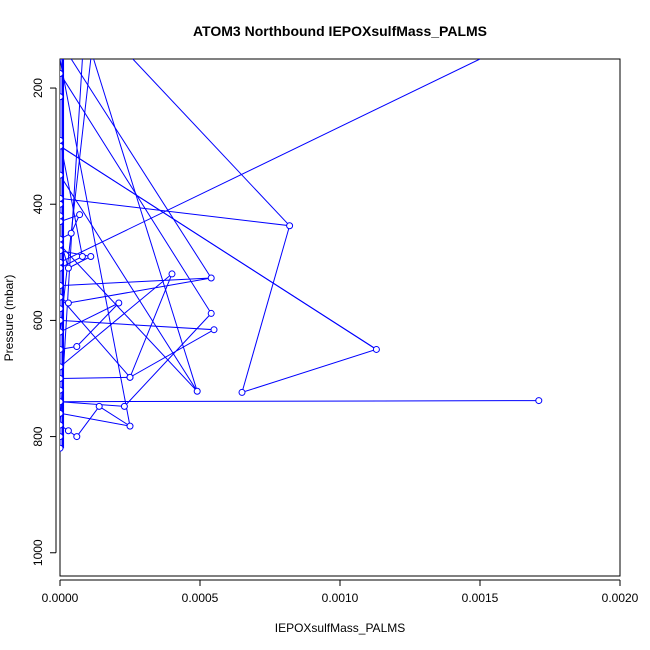 The width and height of the screenshot is (650, 650). Describe the element at coordinates (9, 318) in the screenshot. I see `y-axis-label: Pressure (mbar)` at that location.